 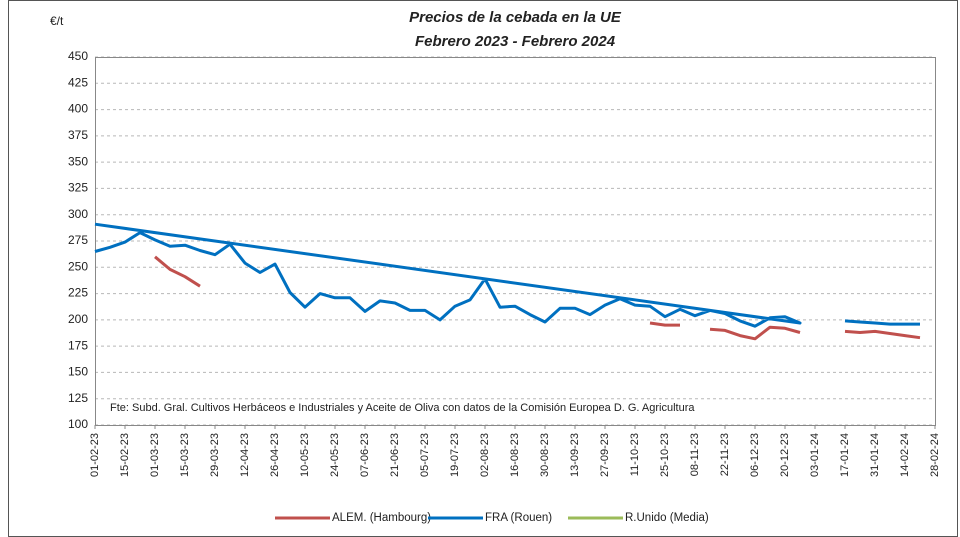 What do you see at coordinates (785, 455) in the screenshot?
I see `x-tick-label: 20-12-23` at bounding box center [785, 455].